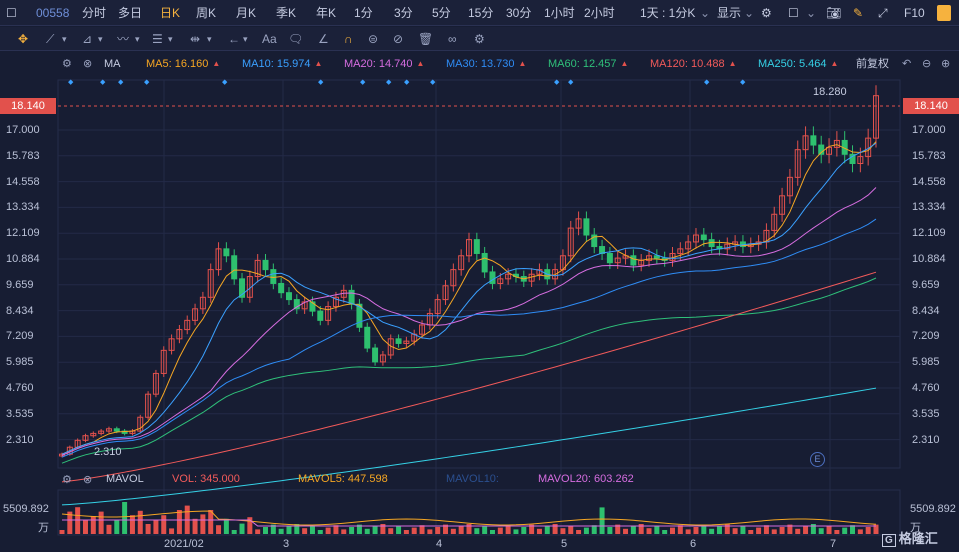 Image resolution: width=959 pixels, height=552 pixels. I want to click on period-tab: 年K, so click(326, 13).